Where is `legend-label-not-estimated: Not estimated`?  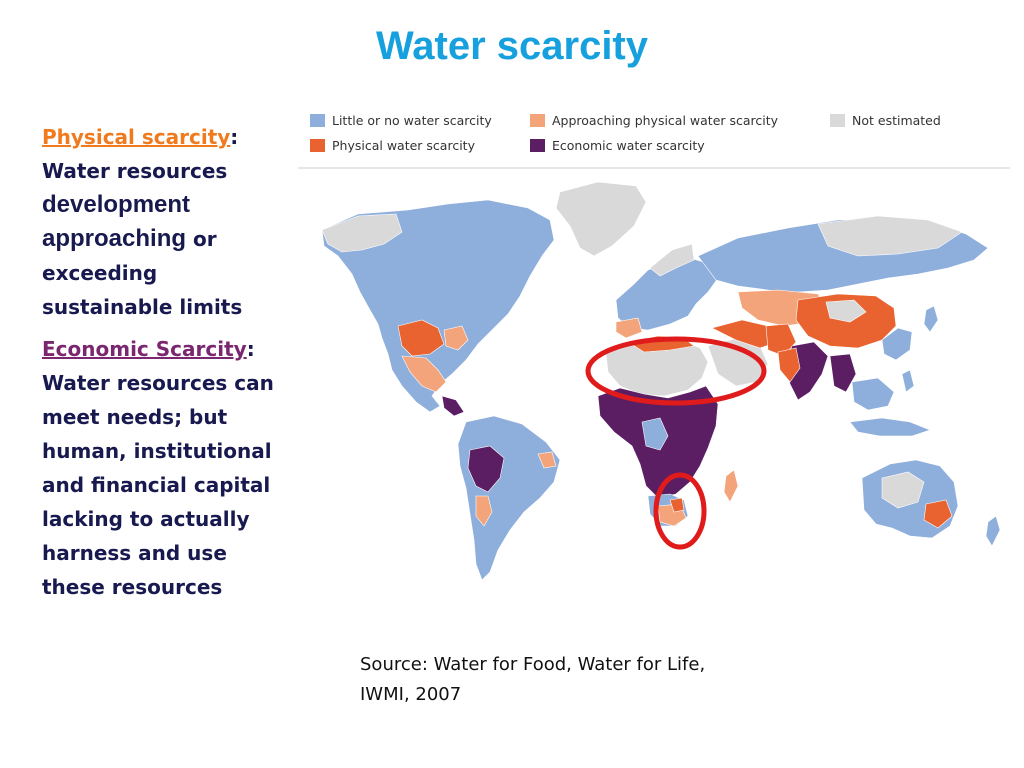
legend-label-not-estimated: Not estimated is located at coordinates (896, 120).